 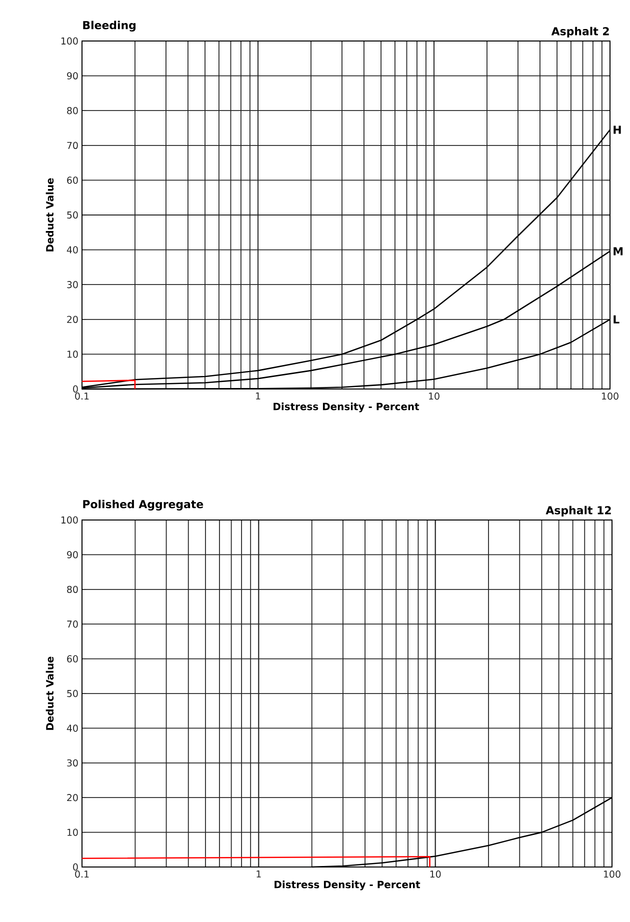 I want to click on chart-title: Bleeding, so click(x=109, y=26).